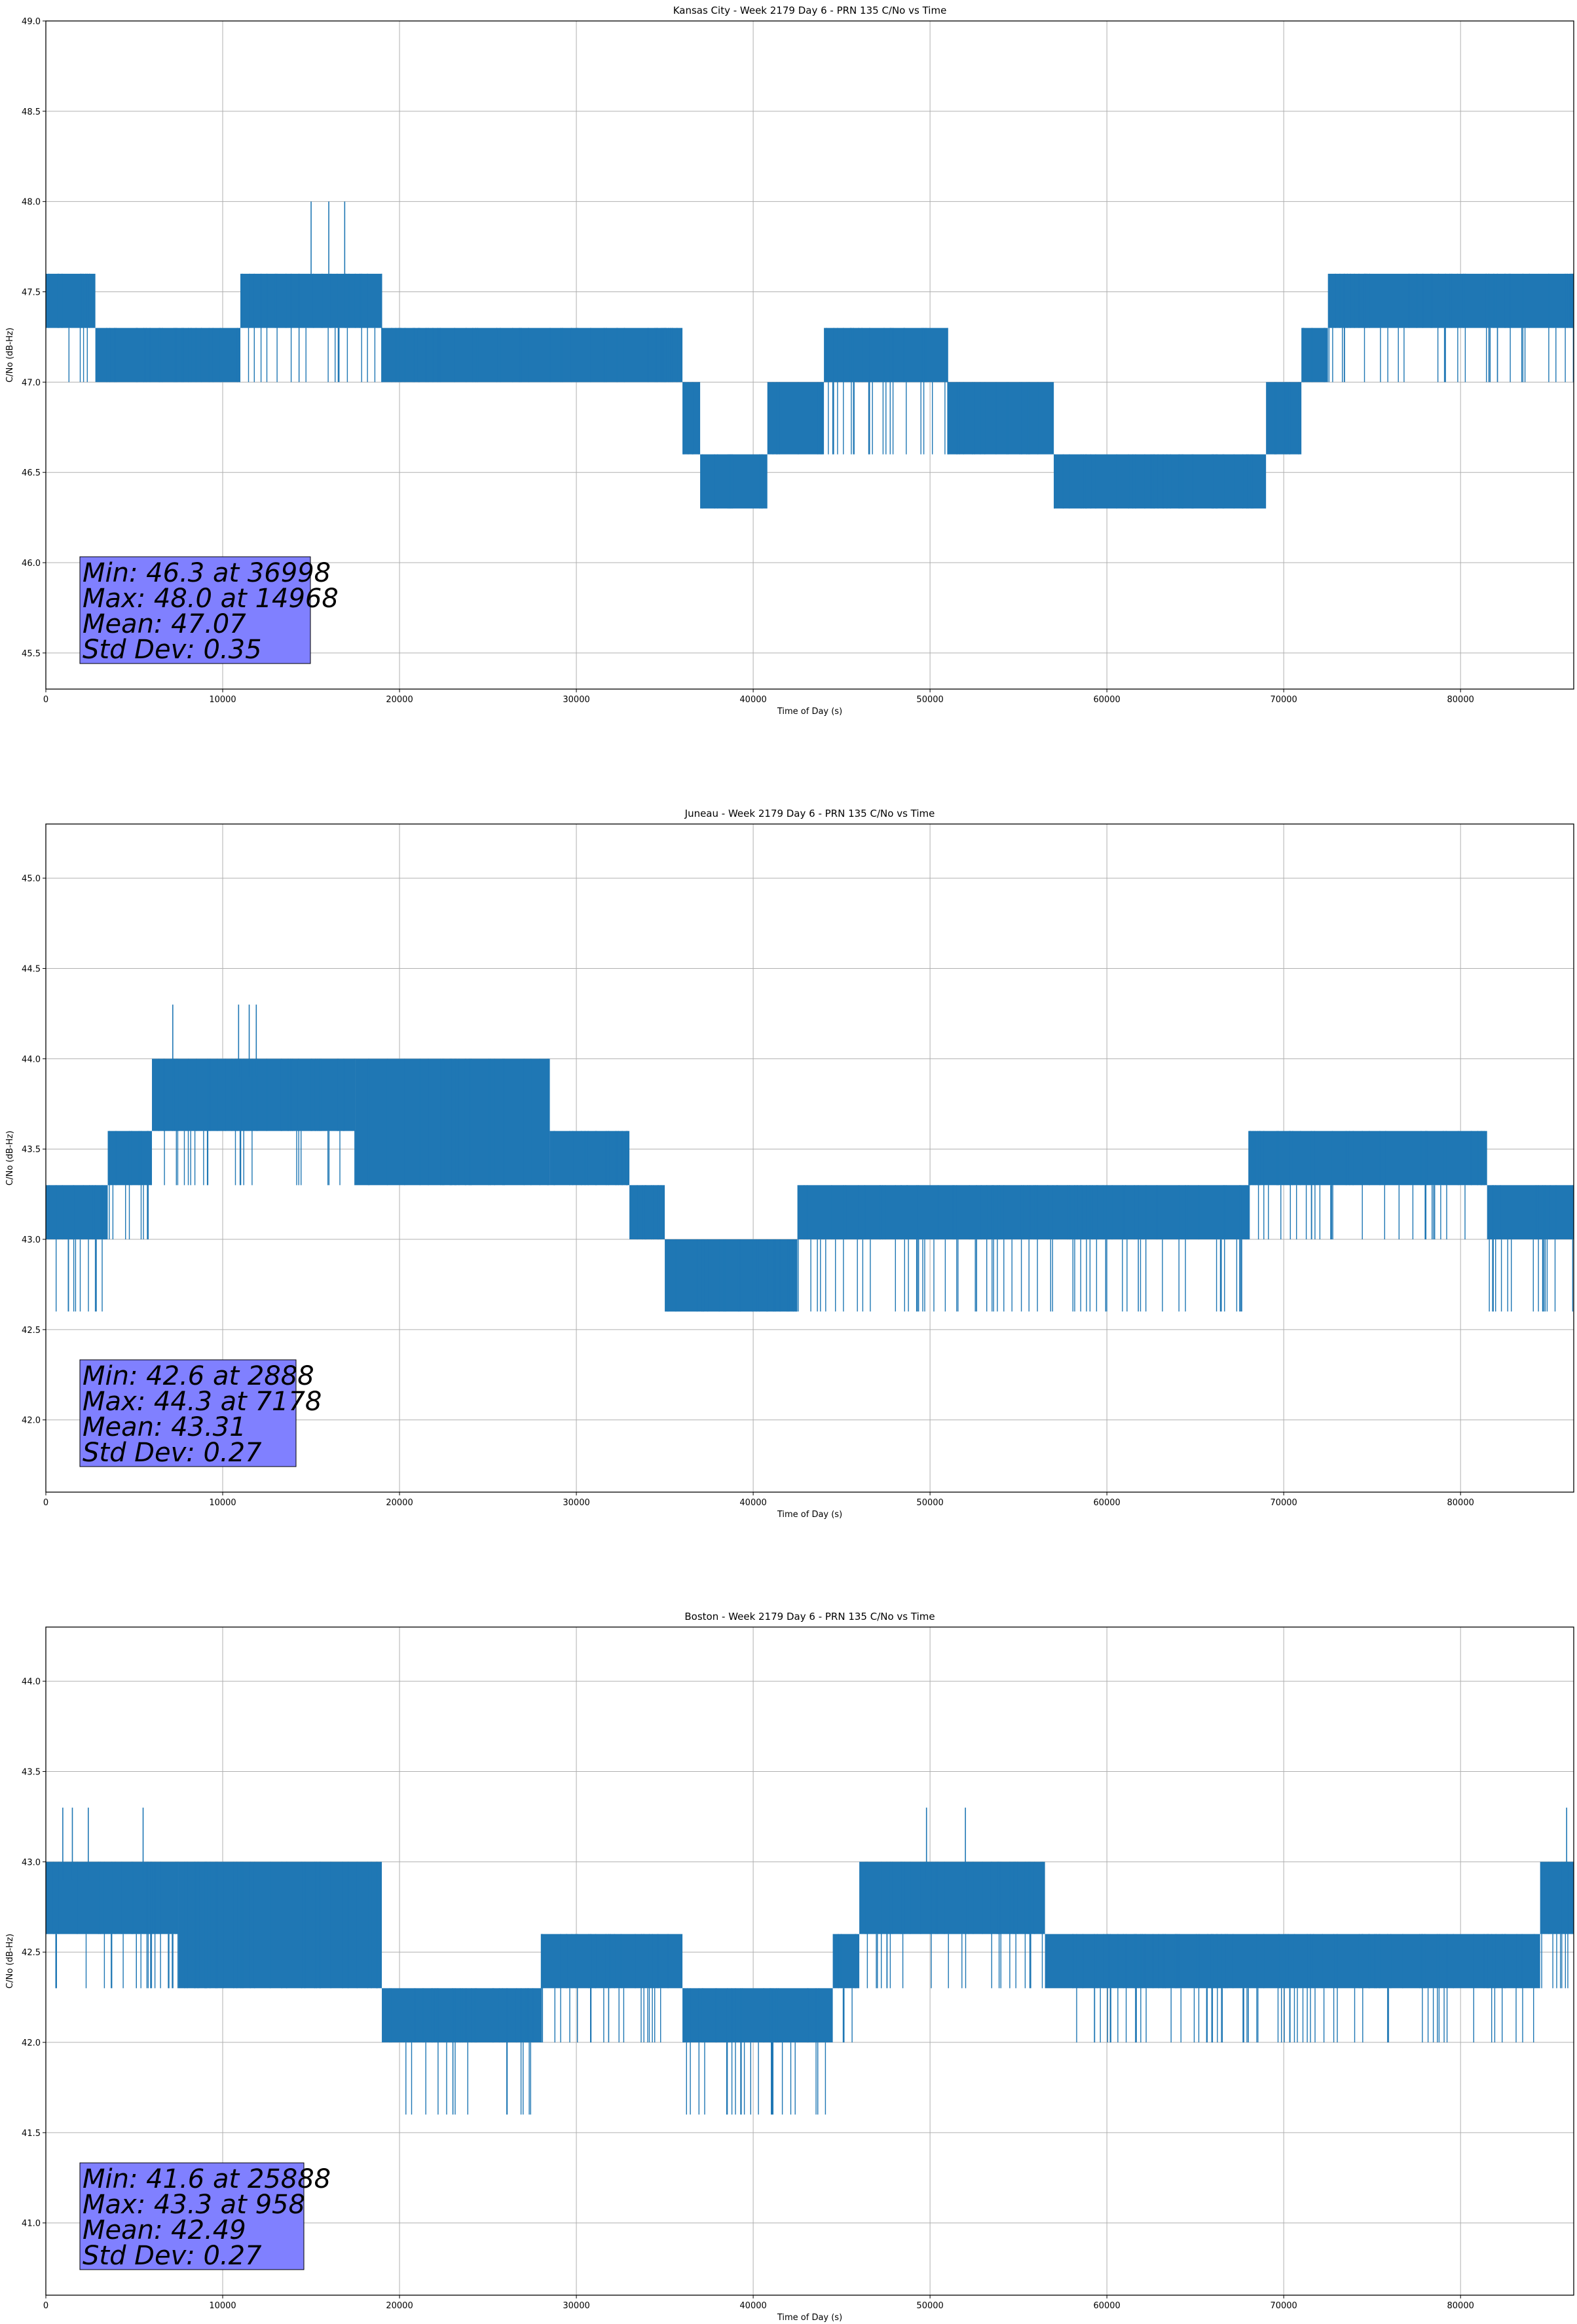 The height and width of the screenshot is (2324, 1577). What do you see at coordinates (31, 1421) in the screenshot?
I see `y-tick-label: 42.0` at bounding box center [31, 1421].